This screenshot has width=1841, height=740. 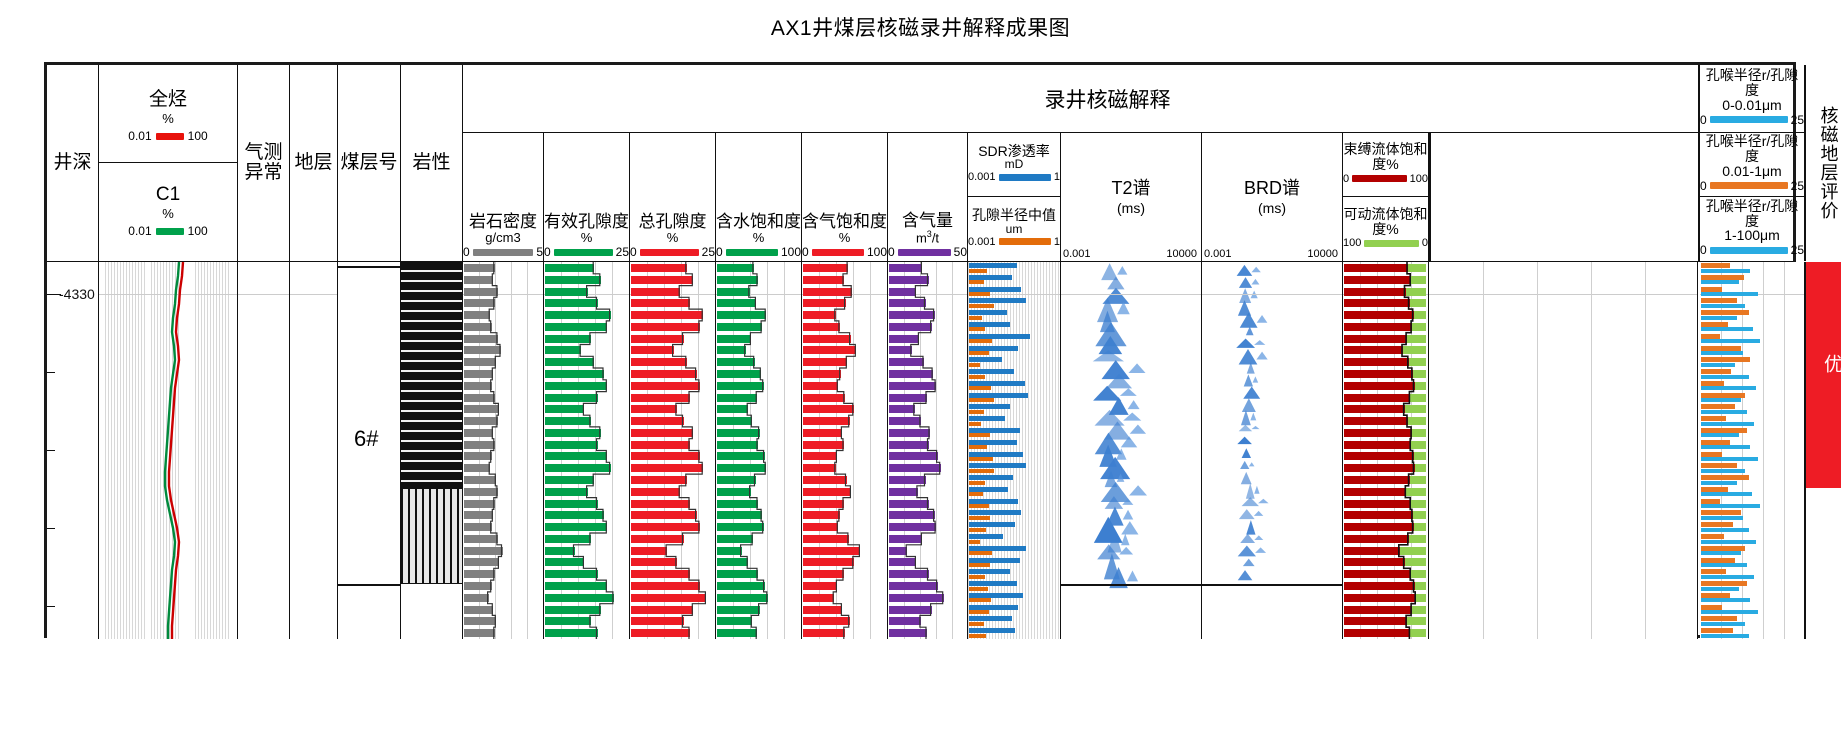 What do you see at coordinates (758, 221) in the screenshot?
I see `water-saturation-name: 含水饱和度` at bounding box center [758, 221].